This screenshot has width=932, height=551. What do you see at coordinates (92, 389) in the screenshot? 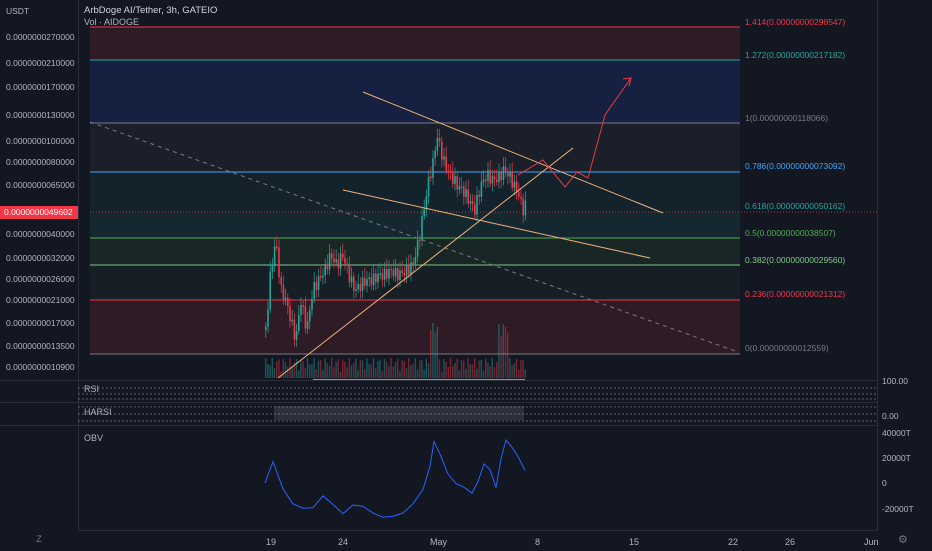
I see `rsi-label: RSI` at bounding box center [92, 389].